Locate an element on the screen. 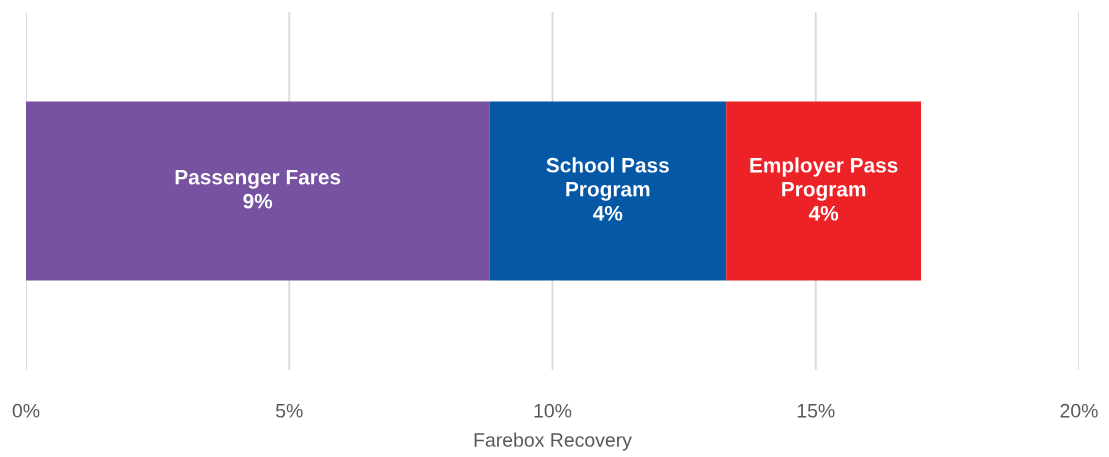  series-label: Passenger Fares is located at coordinates (258, 179).